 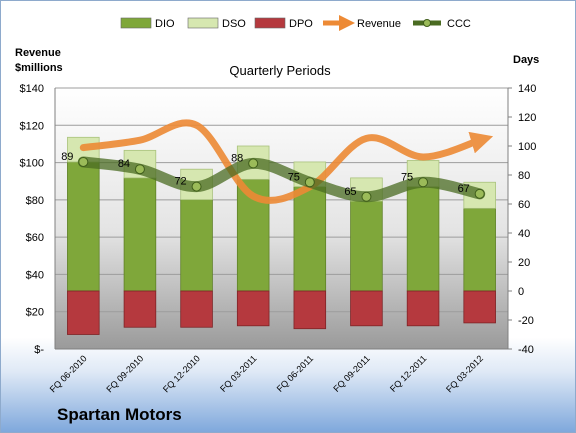 What do you see at coordinates (32, 164) in the screenshot?
I see `left-tick-label: $100` at bounding box center [32, 164].